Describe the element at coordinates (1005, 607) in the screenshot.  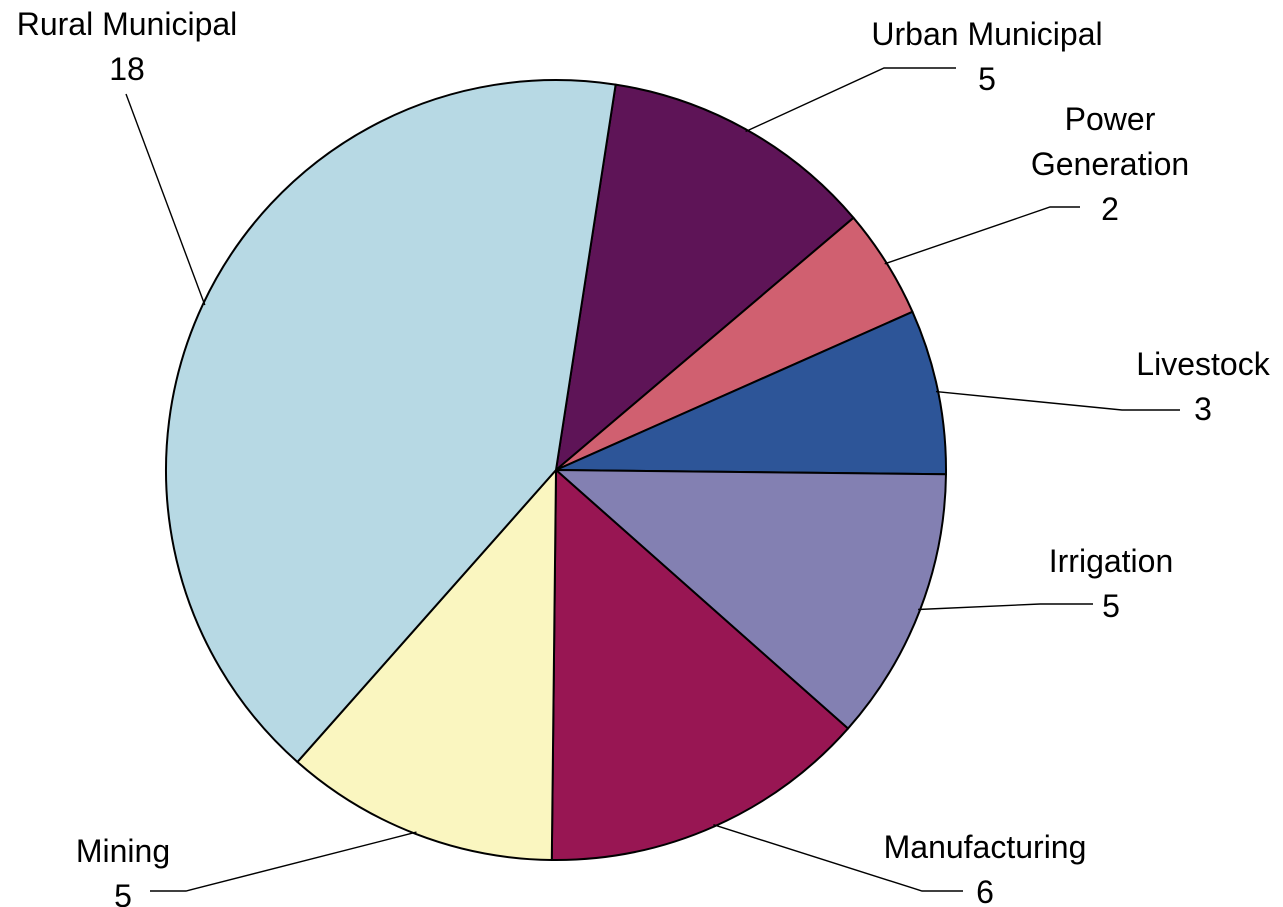
I see `leader-line-irrigation` at that location.